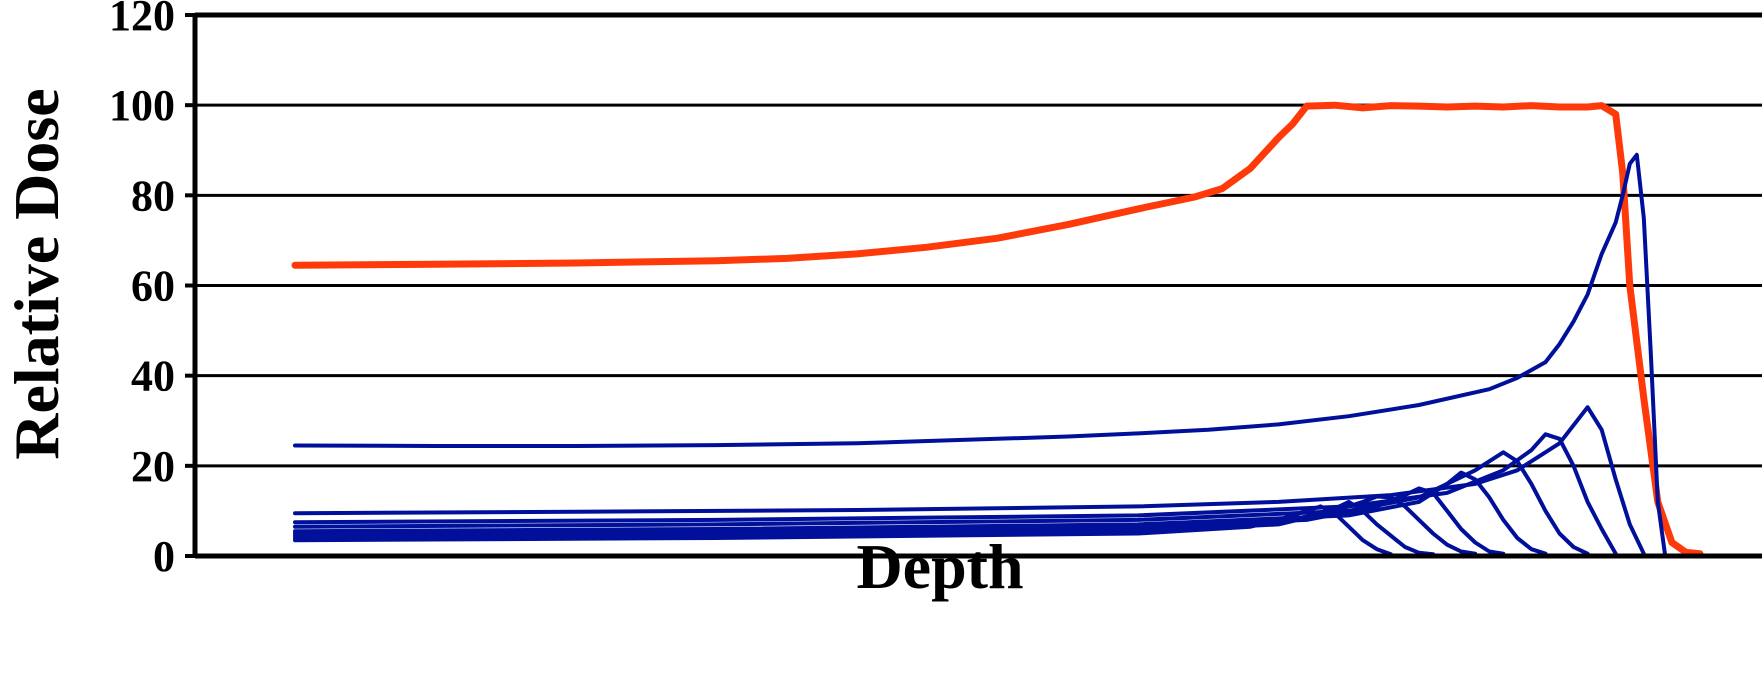 The width and height of the screenshot is (1762, 676). What do you see at coordinates (153, 466) in the screenshot?
I see `y-tick-label-20: 20` at bounding box center [153, 466].